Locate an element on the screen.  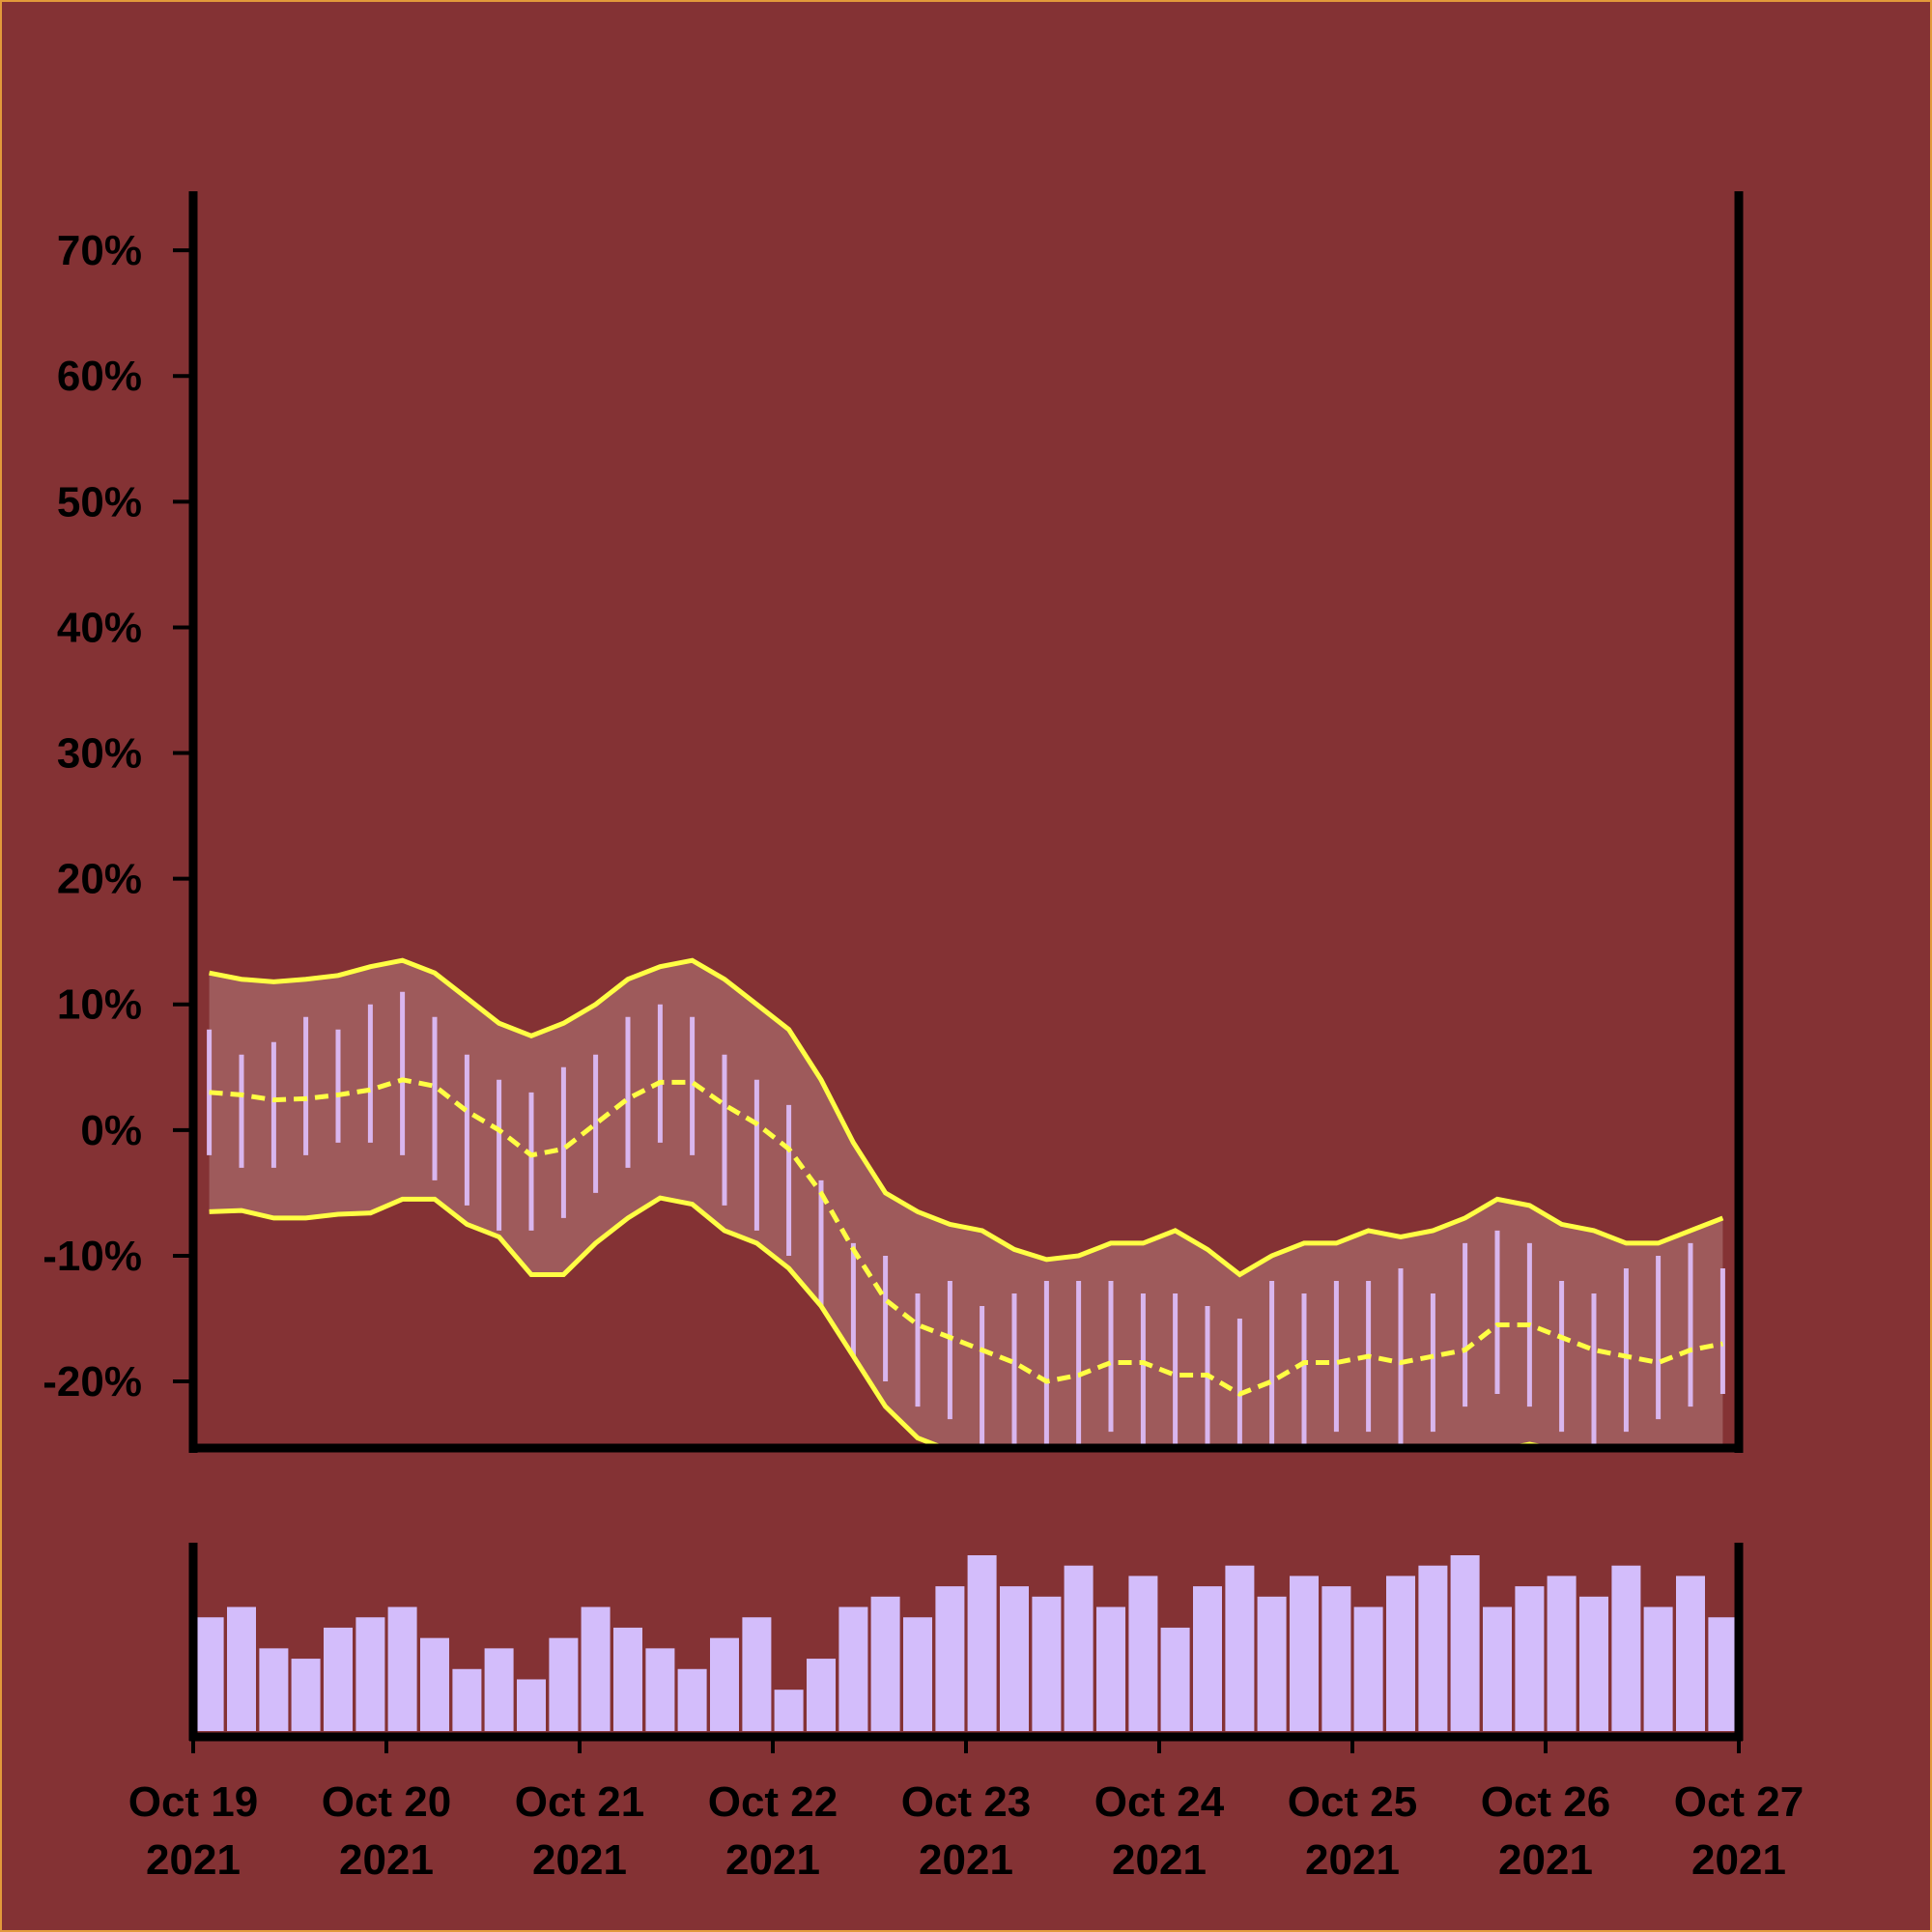
x-tick-label: Oct 23 2021 is located at coordinates (966, 1831).